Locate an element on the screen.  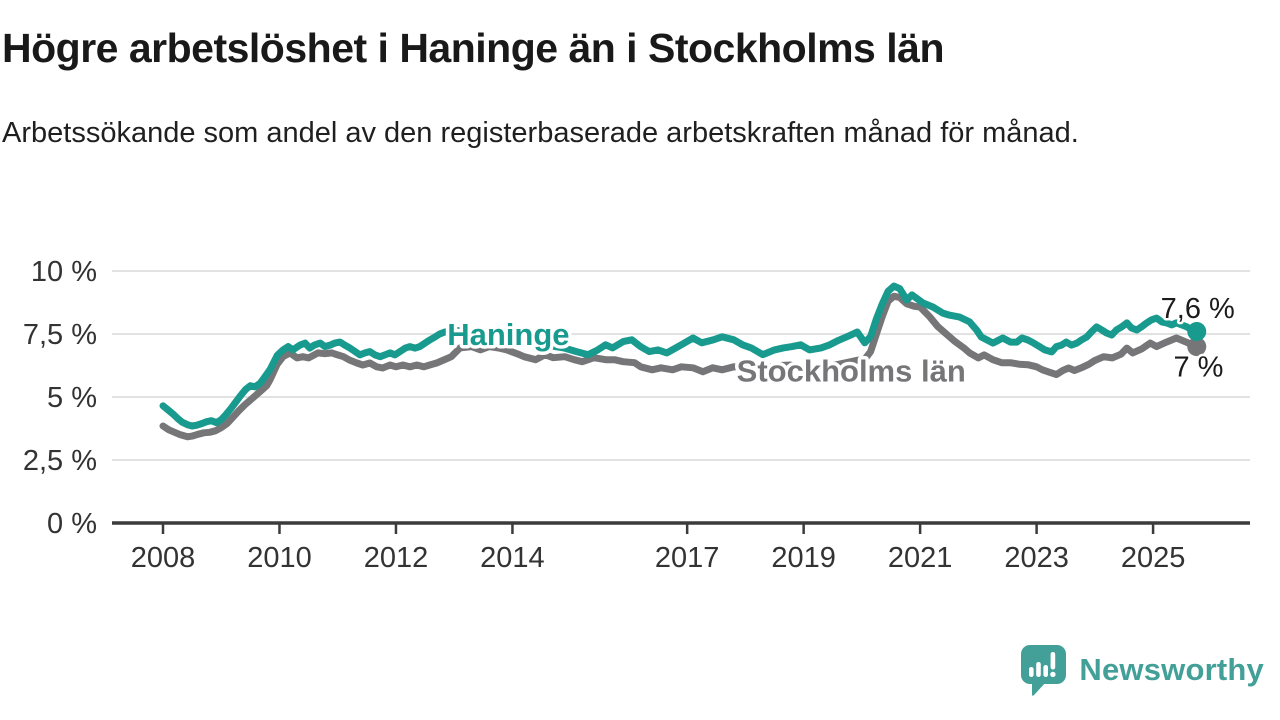
x-axis-label: 2021 is located at coordinates (920, 558).